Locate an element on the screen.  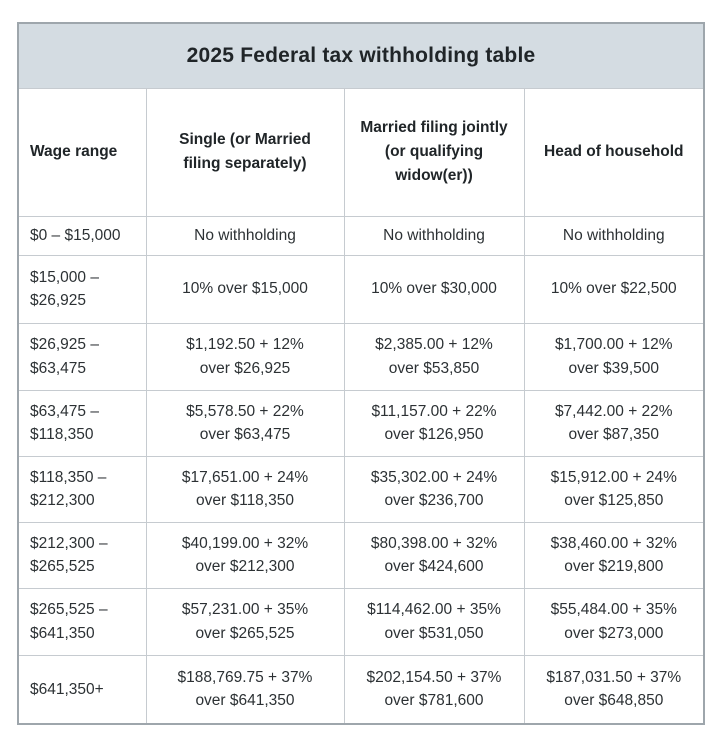
cell-single: No withholding is located at coordinates (245, 235).